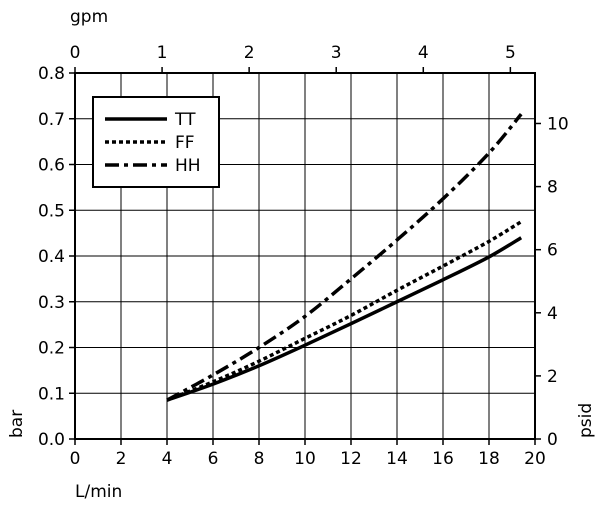 The image size is (600, 509). What do you see at coordinates (423, 53) in the screenshot?
I see `x-top-tick-label: 4` at bounding box center [423, 53].